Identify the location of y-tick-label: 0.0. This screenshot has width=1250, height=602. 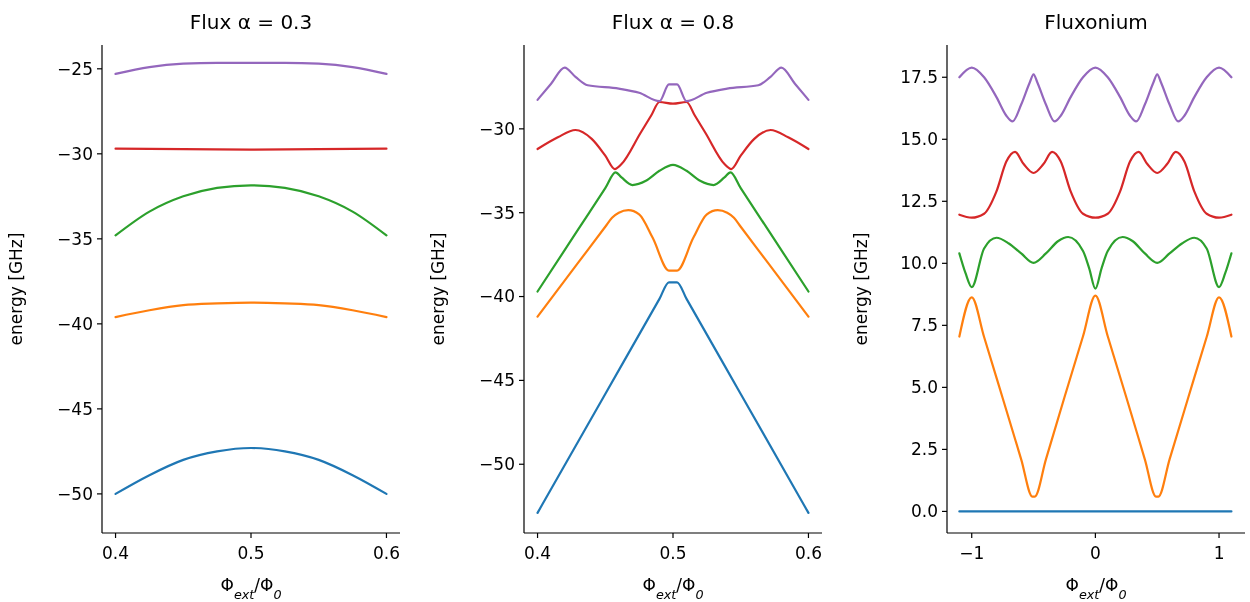
(924, 511).